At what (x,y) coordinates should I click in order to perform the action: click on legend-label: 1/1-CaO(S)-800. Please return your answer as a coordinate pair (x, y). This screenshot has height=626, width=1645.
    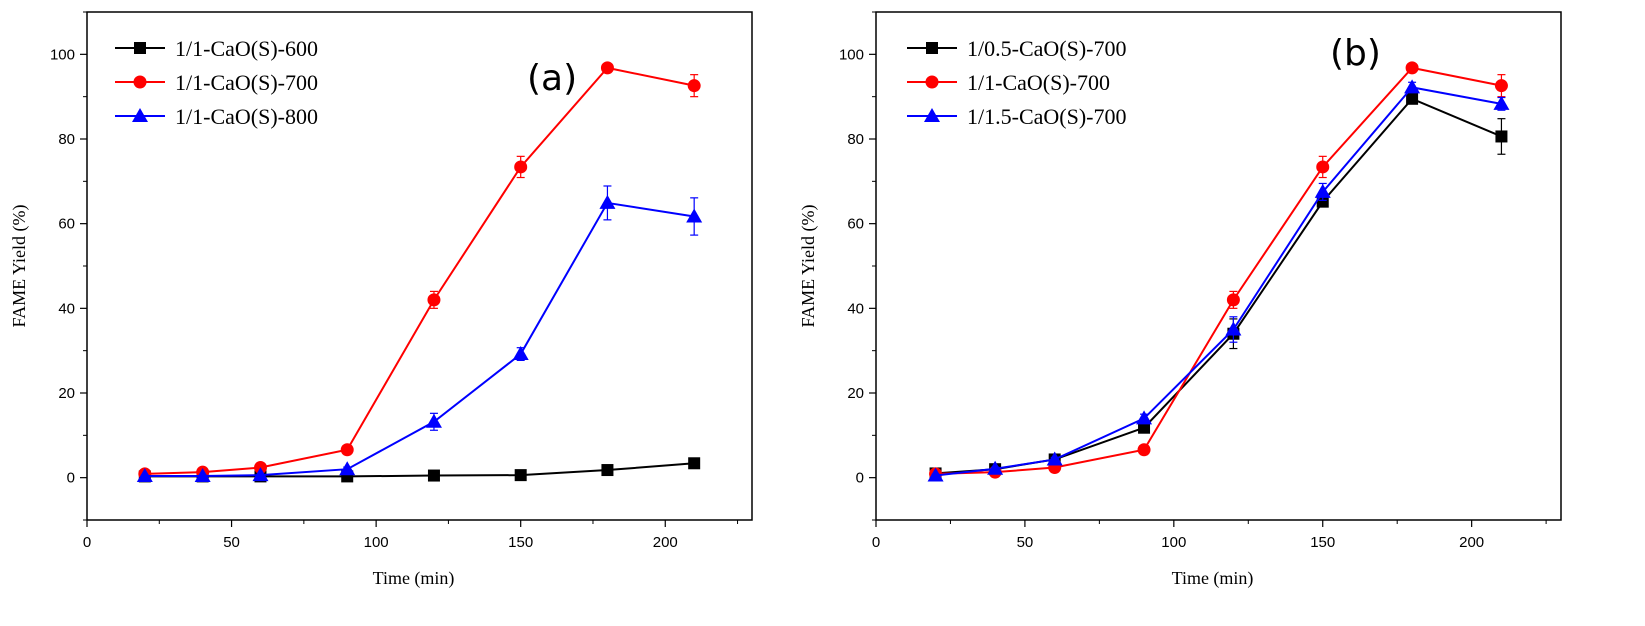
    Looking at the image, I should click on (246, 116).